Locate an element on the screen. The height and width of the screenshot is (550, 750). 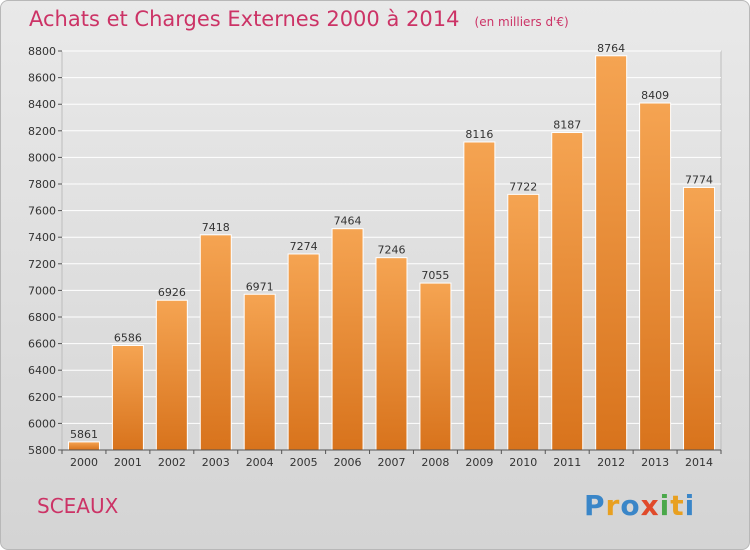
proxiti-logo: Proxiti is located at coordinates (639, 505).